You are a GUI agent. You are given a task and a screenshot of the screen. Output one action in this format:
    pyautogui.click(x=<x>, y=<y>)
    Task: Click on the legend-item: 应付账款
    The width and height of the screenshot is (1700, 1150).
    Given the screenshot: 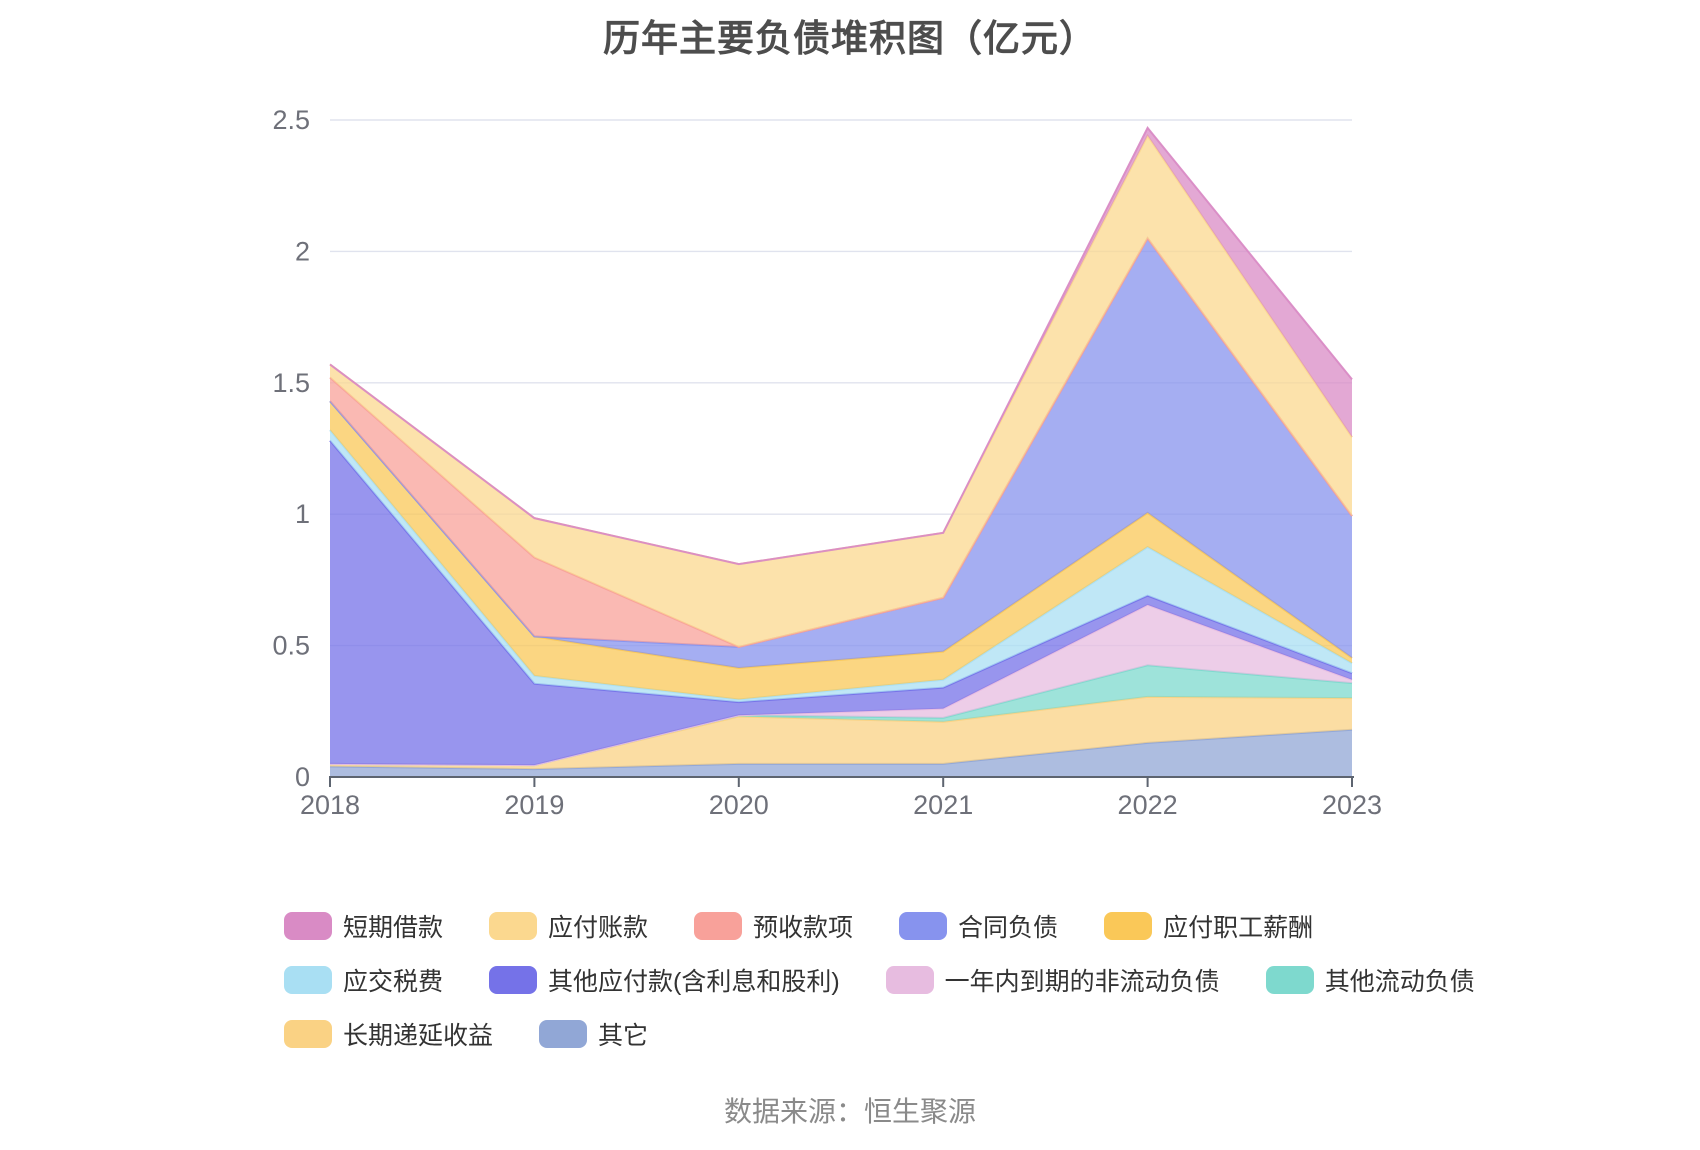 What is the action you would take?
    pyautogui.click(x=568, y=926)
    